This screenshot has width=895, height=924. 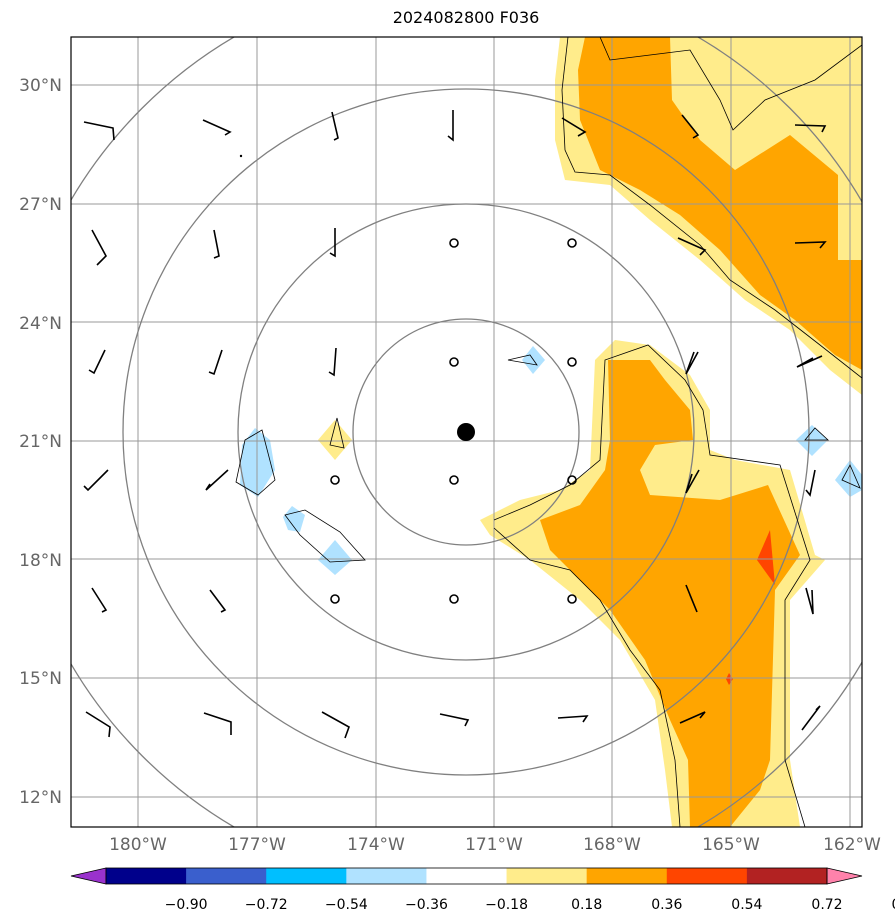 What do you see at coordinates (257, 845) in the screenshot?
I see `lon-label-177w: 177°W` at bounding box center [257, 845].